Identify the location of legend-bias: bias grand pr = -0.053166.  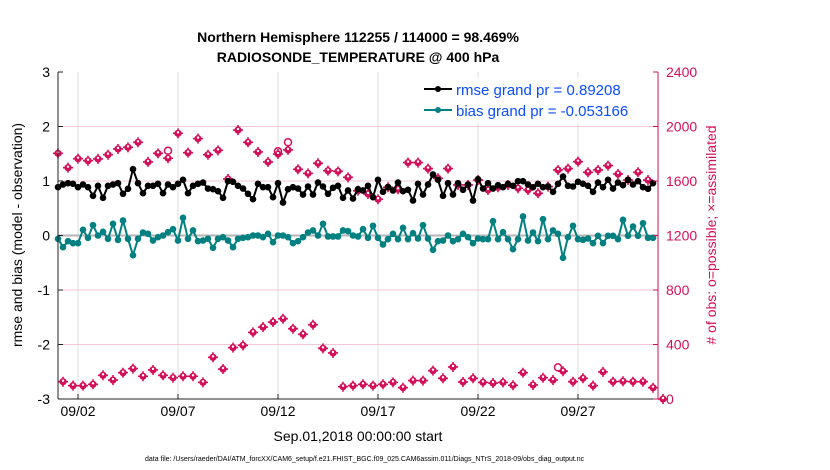
(542, 111).